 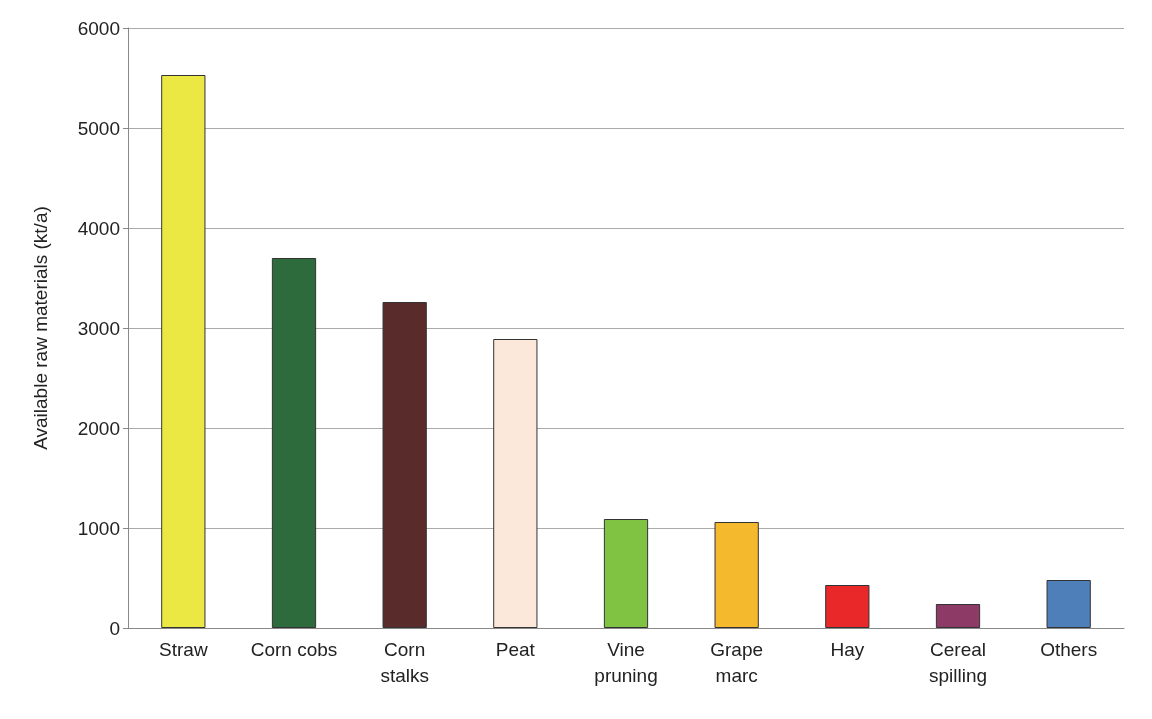 I want to click on x-tick-label: Straw, so click(x=183, y=649).